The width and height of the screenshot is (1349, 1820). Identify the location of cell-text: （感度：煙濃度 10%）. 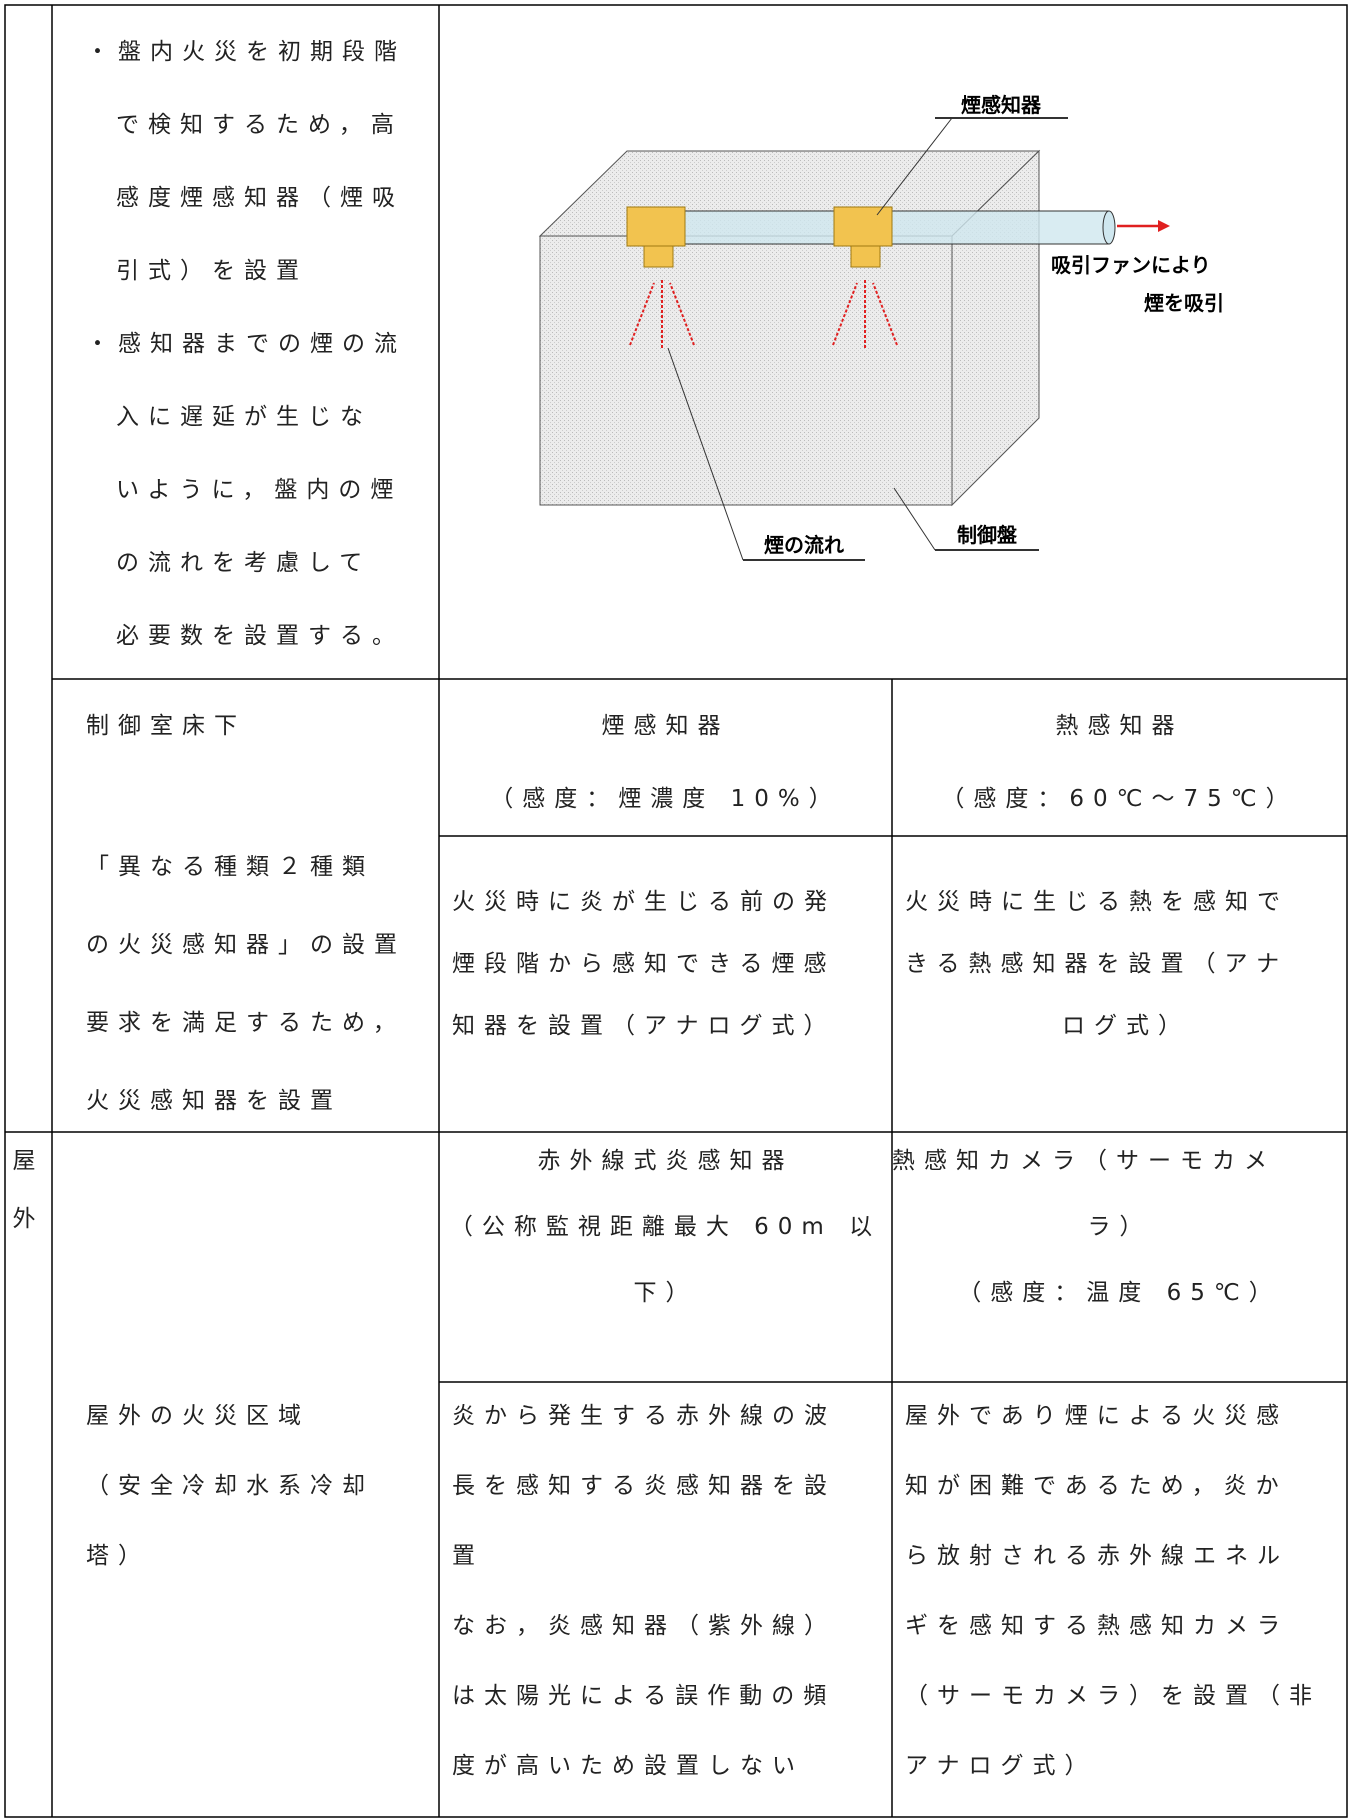
(665, 799).